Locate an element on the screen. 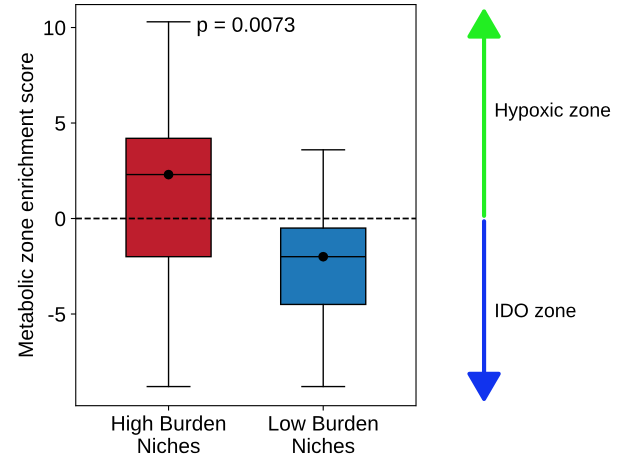  y-tick-label: 5 is located at coordinates (60, 123).